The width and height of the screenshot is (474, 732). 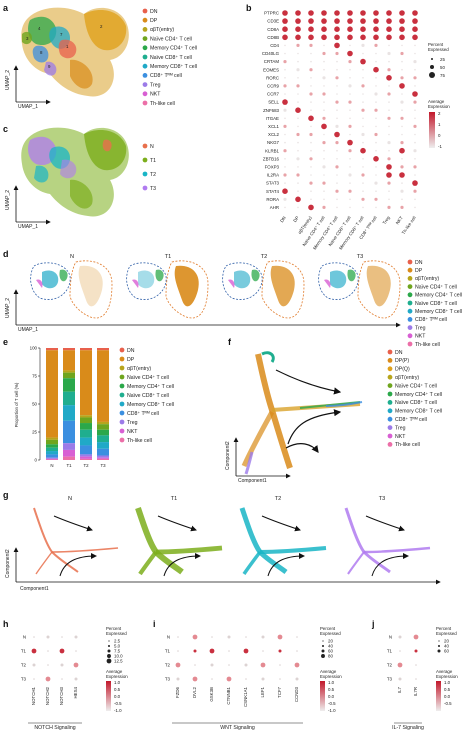 I want to click on panel-j-color-title: Expression, so click(x=447, y=676).